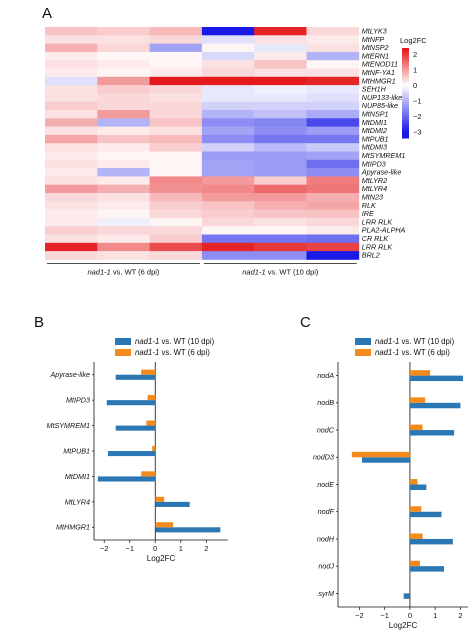 This screenshot has height=640, width=474. What do you see at coordinates (375, 47) in the screenshot?
I see `heat-row-label: MtNSP2` at bounding box center [375, 47].